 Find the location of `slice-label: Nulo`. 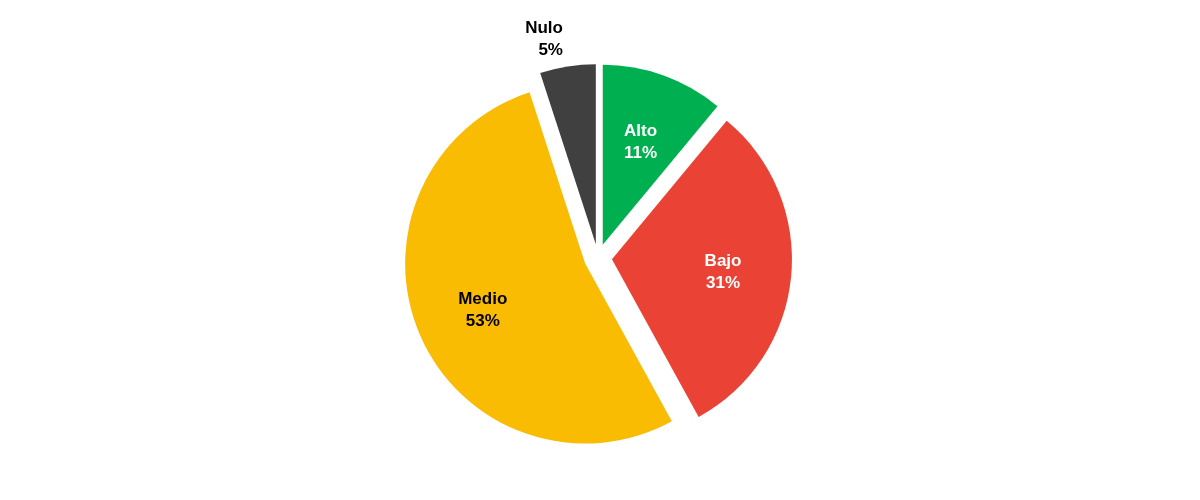

slice-label: Nulo is located at coordinates (544, 27).